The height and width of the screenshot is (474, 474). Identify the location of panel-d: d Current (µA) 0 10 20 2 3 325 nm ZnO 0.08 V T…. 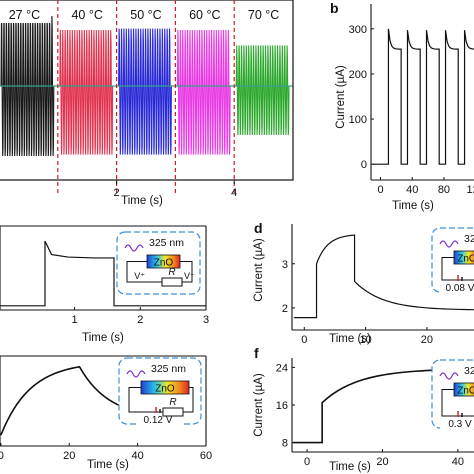
(363, 283).